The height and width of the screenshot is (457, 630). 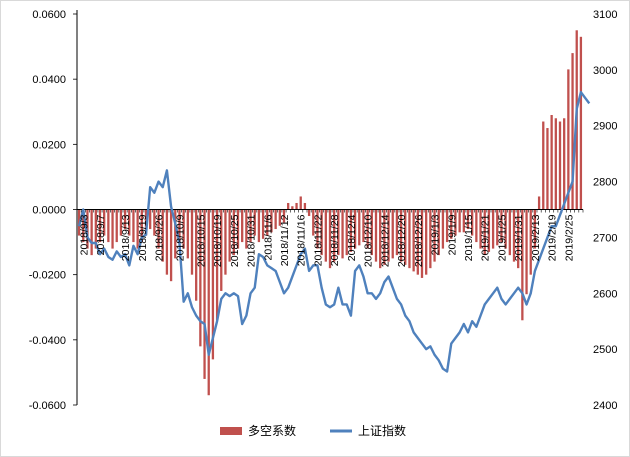 I want to click on x-tick-label: 2018/11/22, so click(x=318, y=240).